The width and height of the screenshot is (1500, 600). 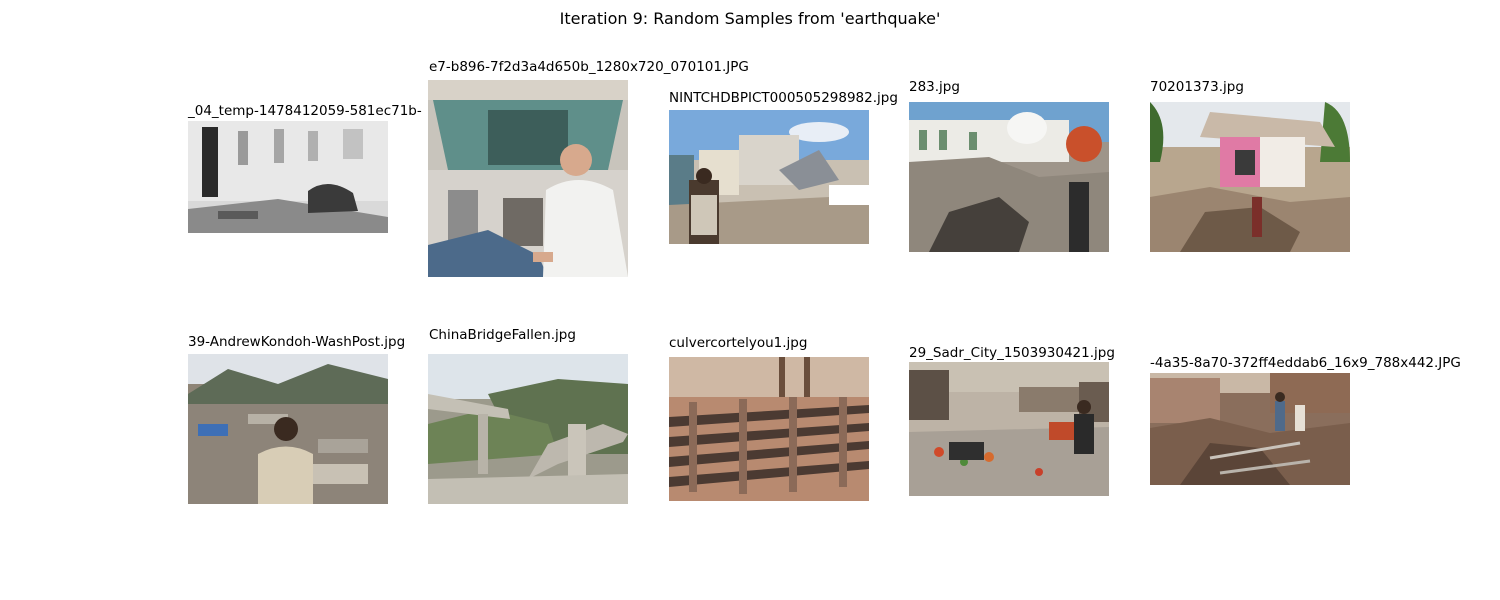 What do you see at coordinates (769, 177) in the screenshot?
I see `sample-image-street-debris-blue-sky` at bounding box center [769, 177].